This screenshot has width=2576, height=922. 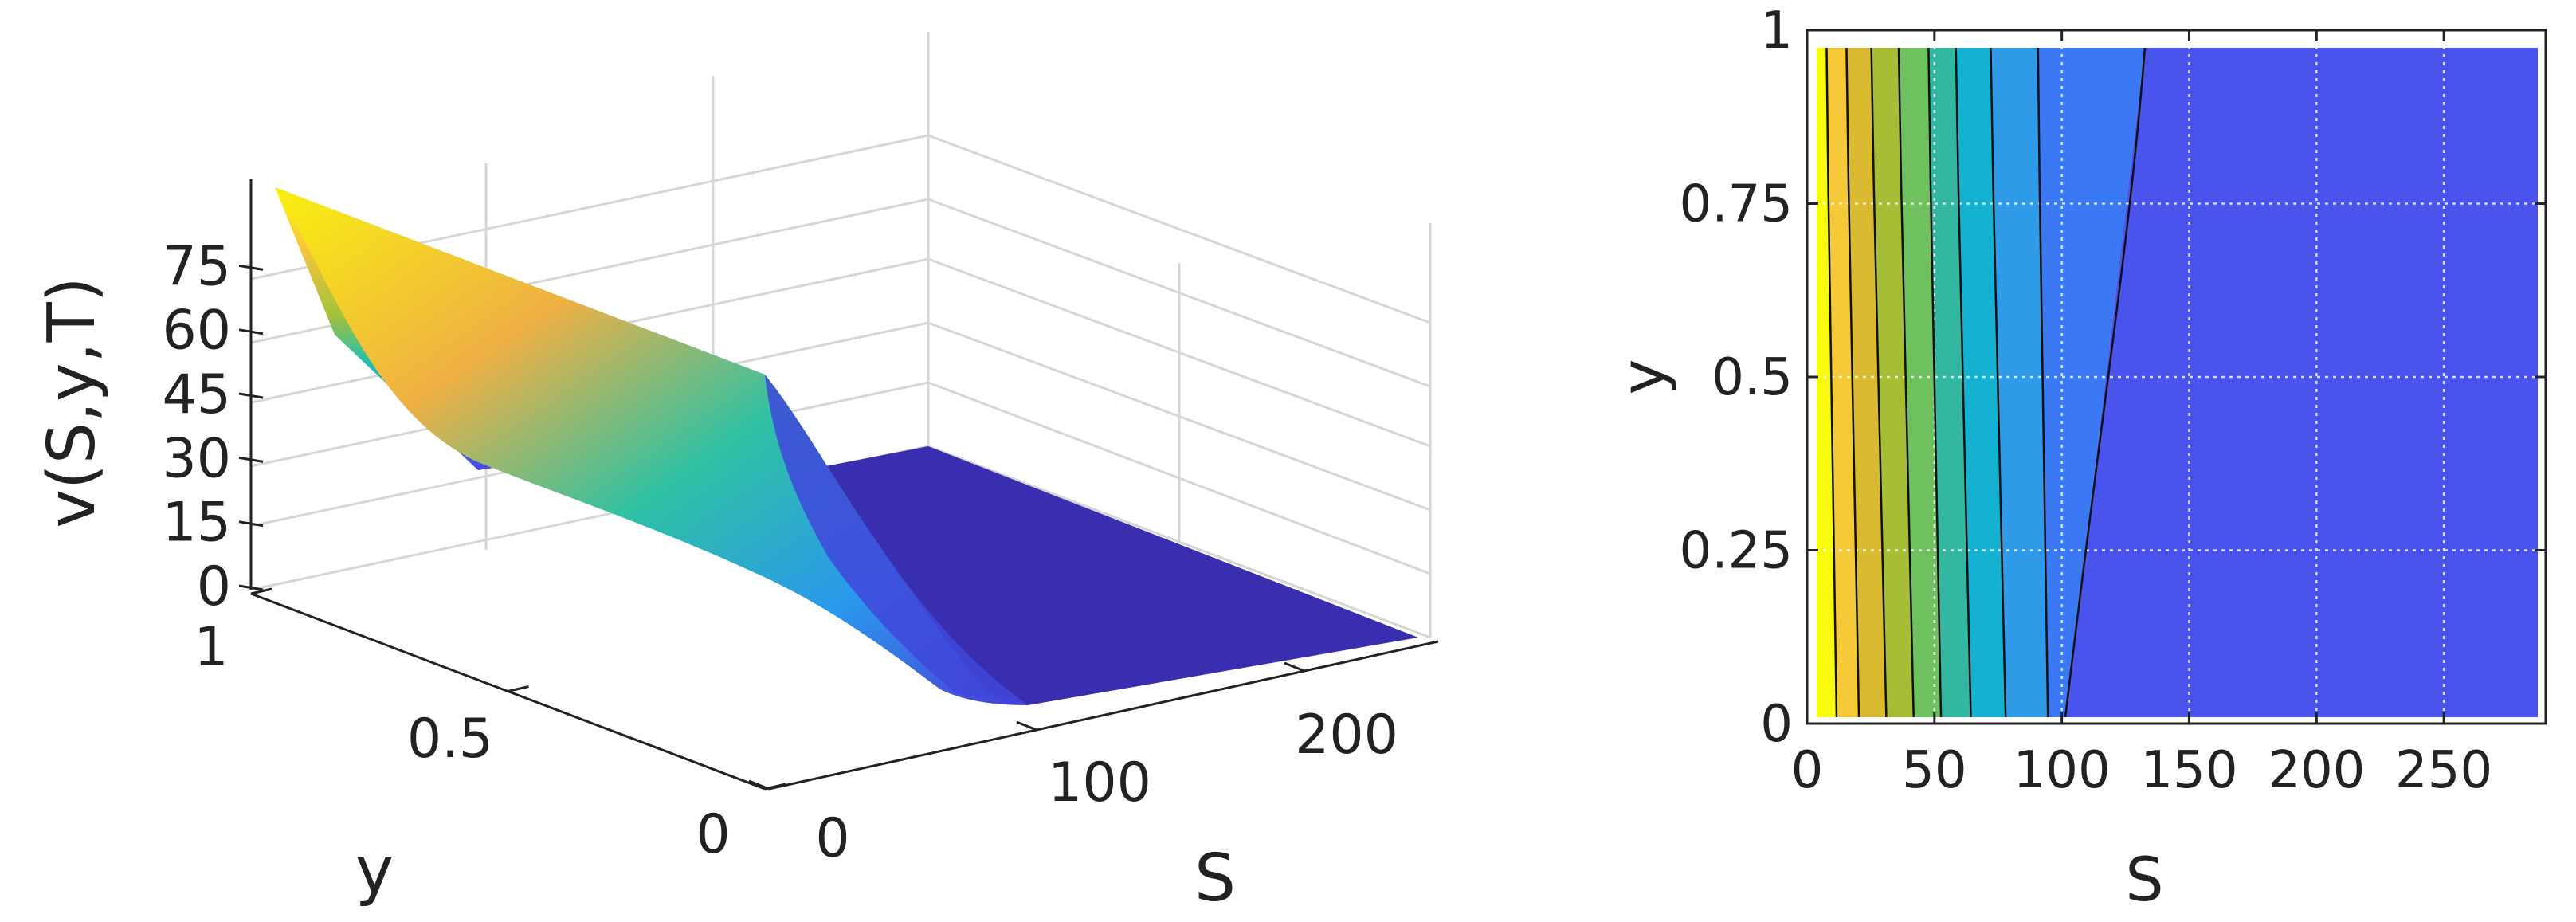 I want to click on y-tick-label: 1, so click(x=211, y=647).